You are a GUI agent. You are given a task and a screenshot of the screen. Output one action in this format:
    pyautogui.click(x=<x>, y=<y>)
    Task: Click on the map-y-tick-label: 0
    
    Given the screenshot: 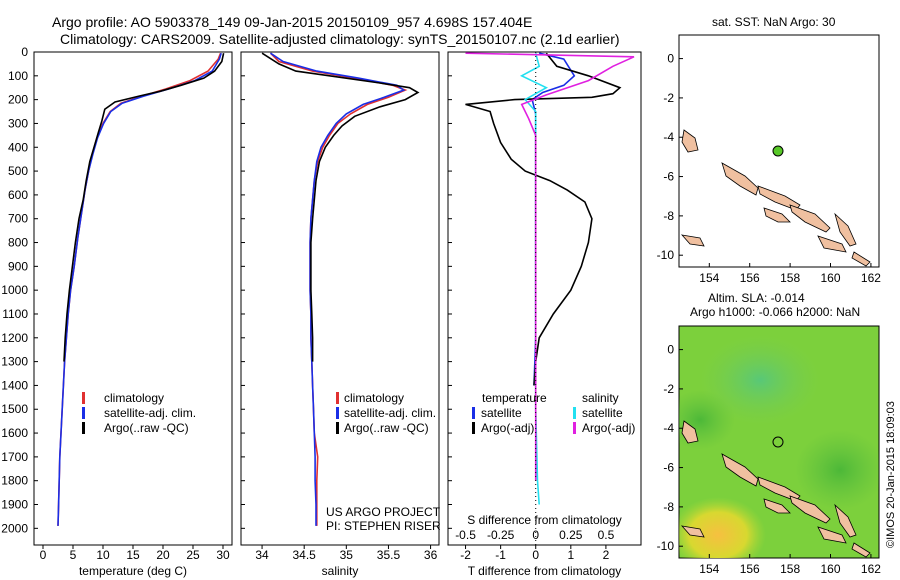 What is the action you would take?
    pyautogui.click(x=670, y=59)
    